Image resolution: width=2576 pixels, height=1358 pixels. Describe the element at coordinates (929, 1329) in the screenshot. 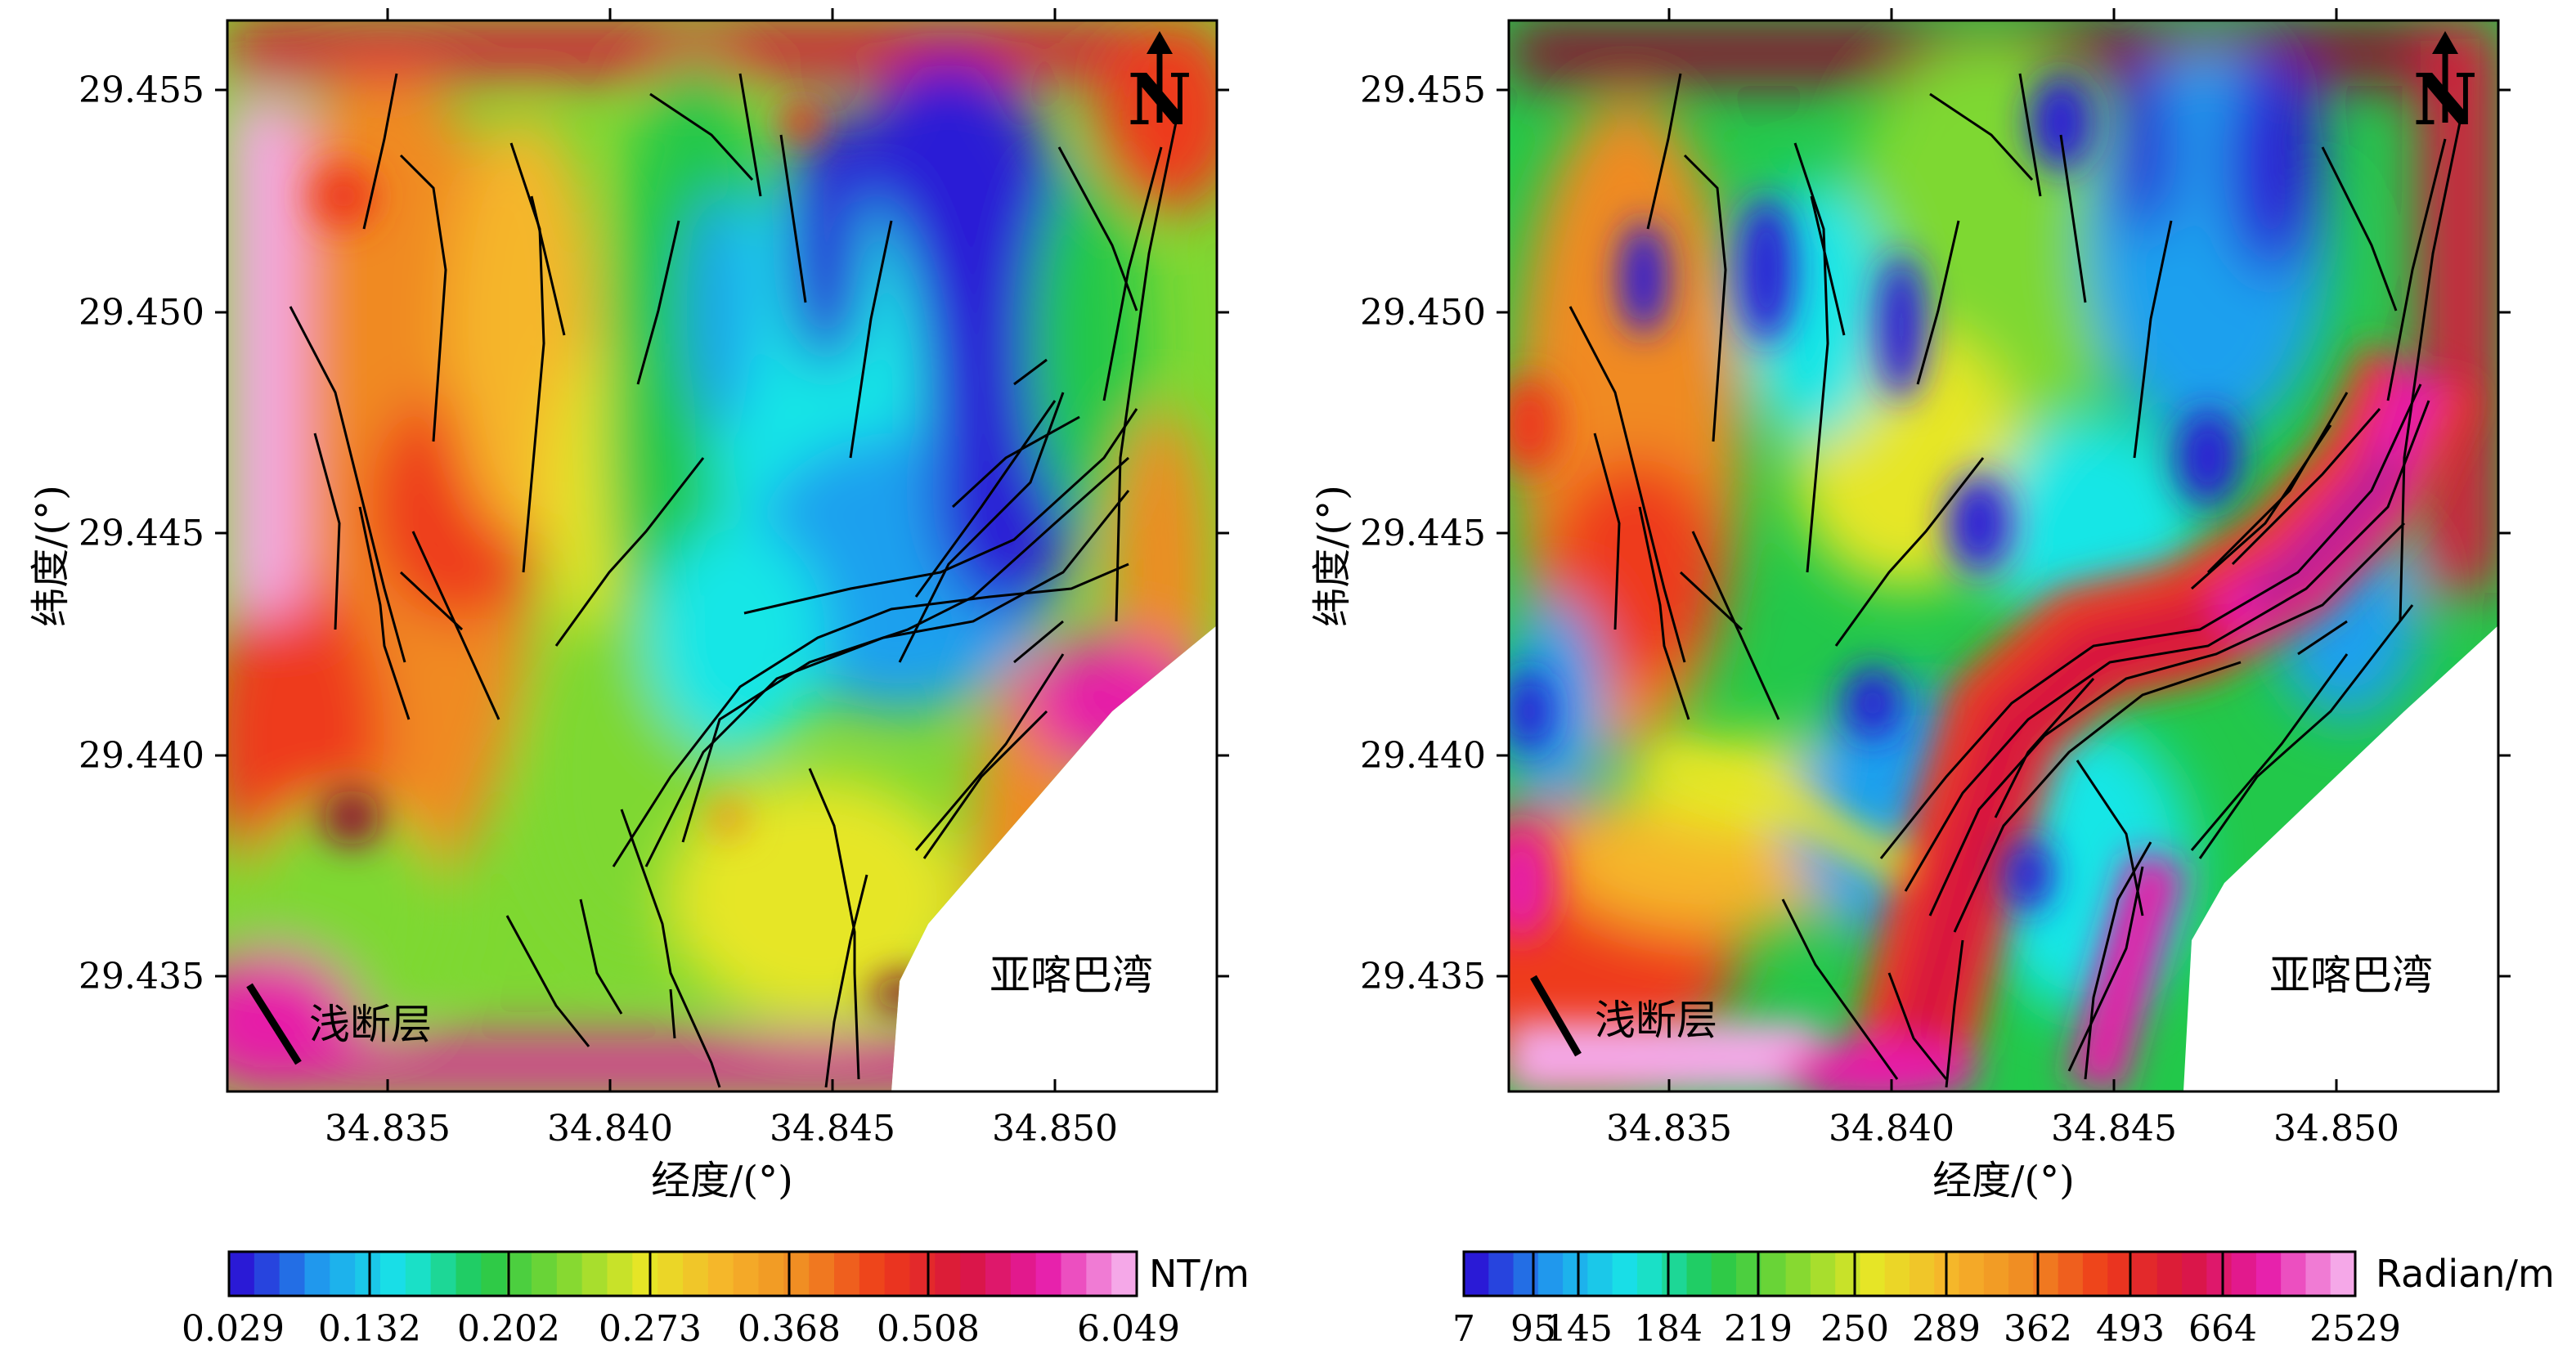

I see `legend-value: 0.508` at that location.